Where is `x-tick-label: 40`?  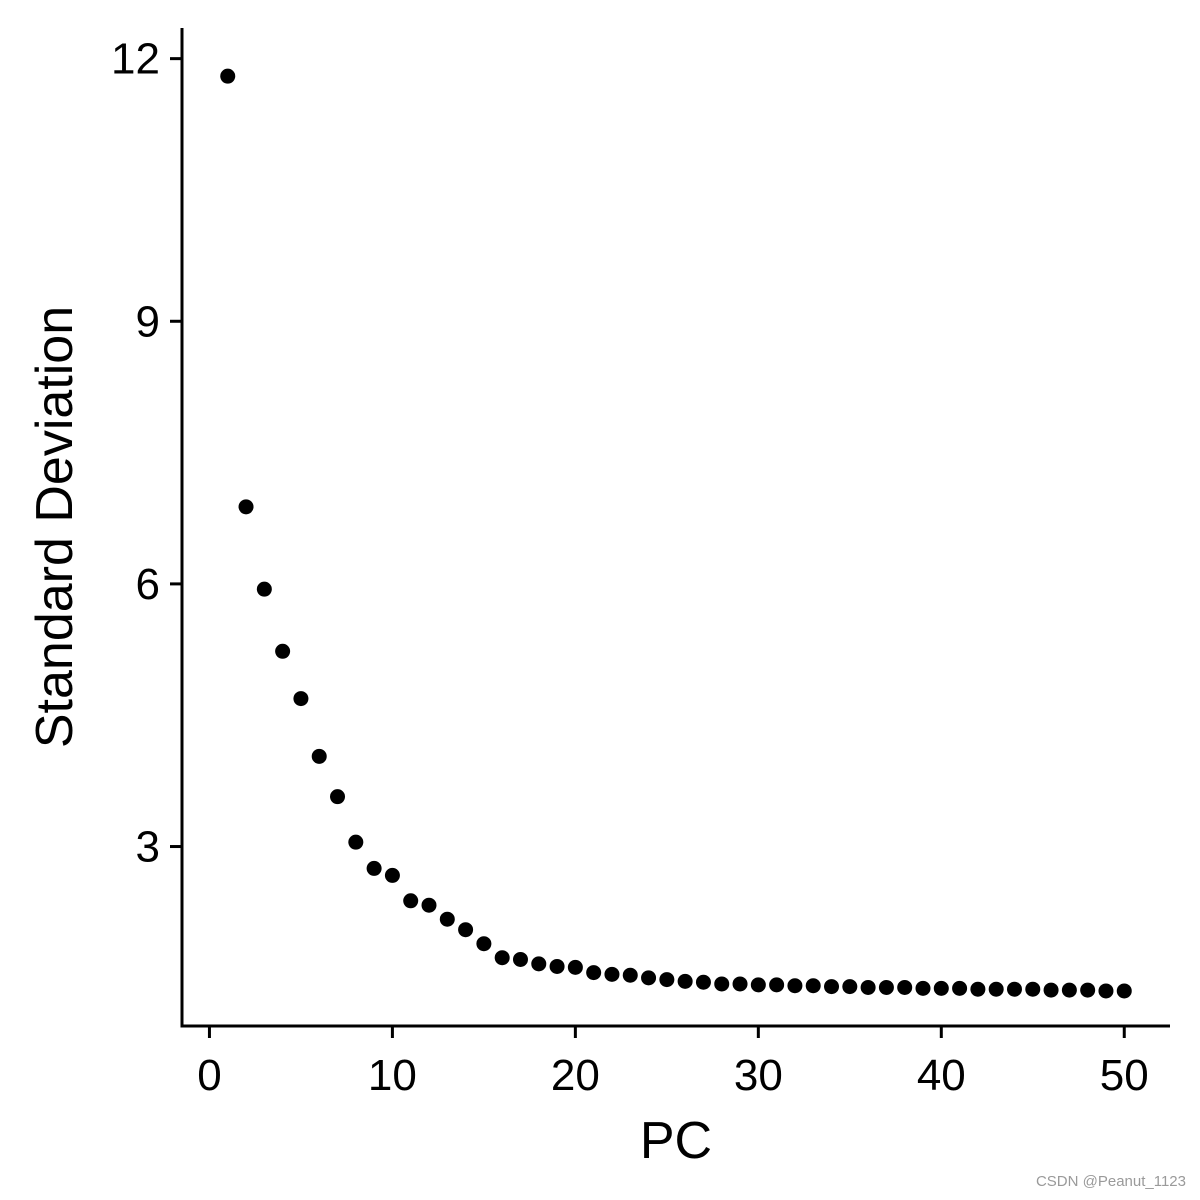 x-tick-label: 40 is located at coordinates (941, 1075).